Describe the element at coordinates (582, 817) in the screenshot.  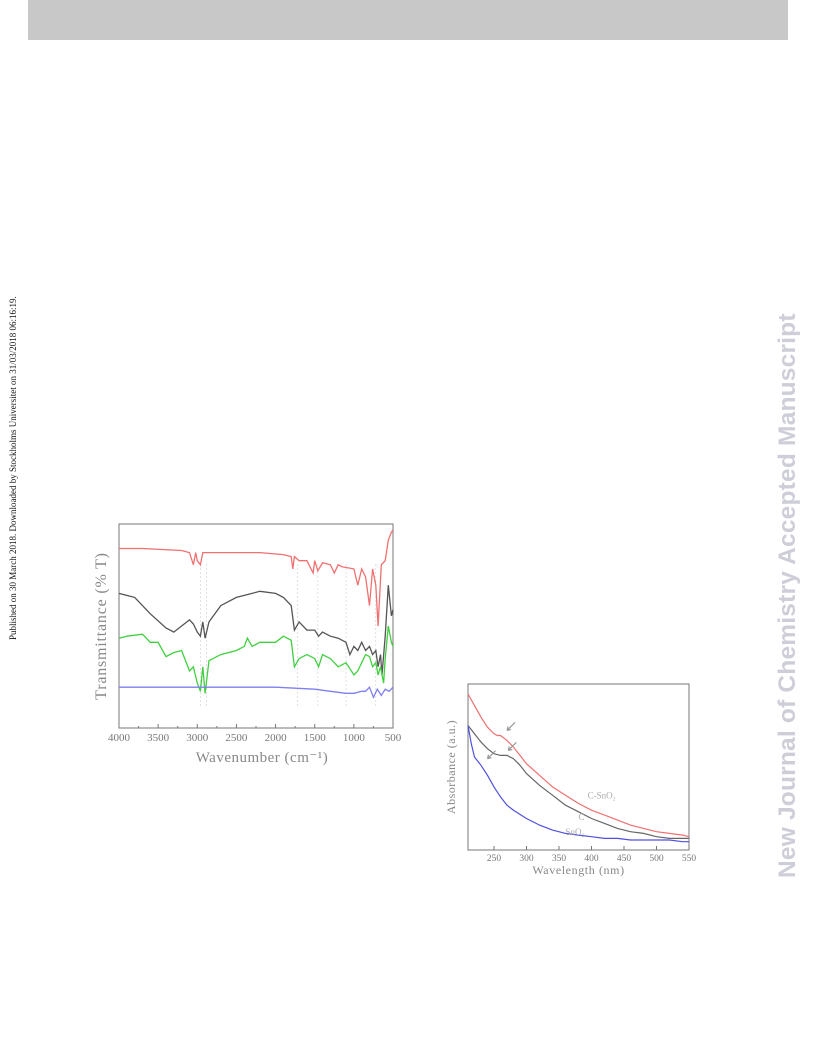
I see `series-label: C` at that location.